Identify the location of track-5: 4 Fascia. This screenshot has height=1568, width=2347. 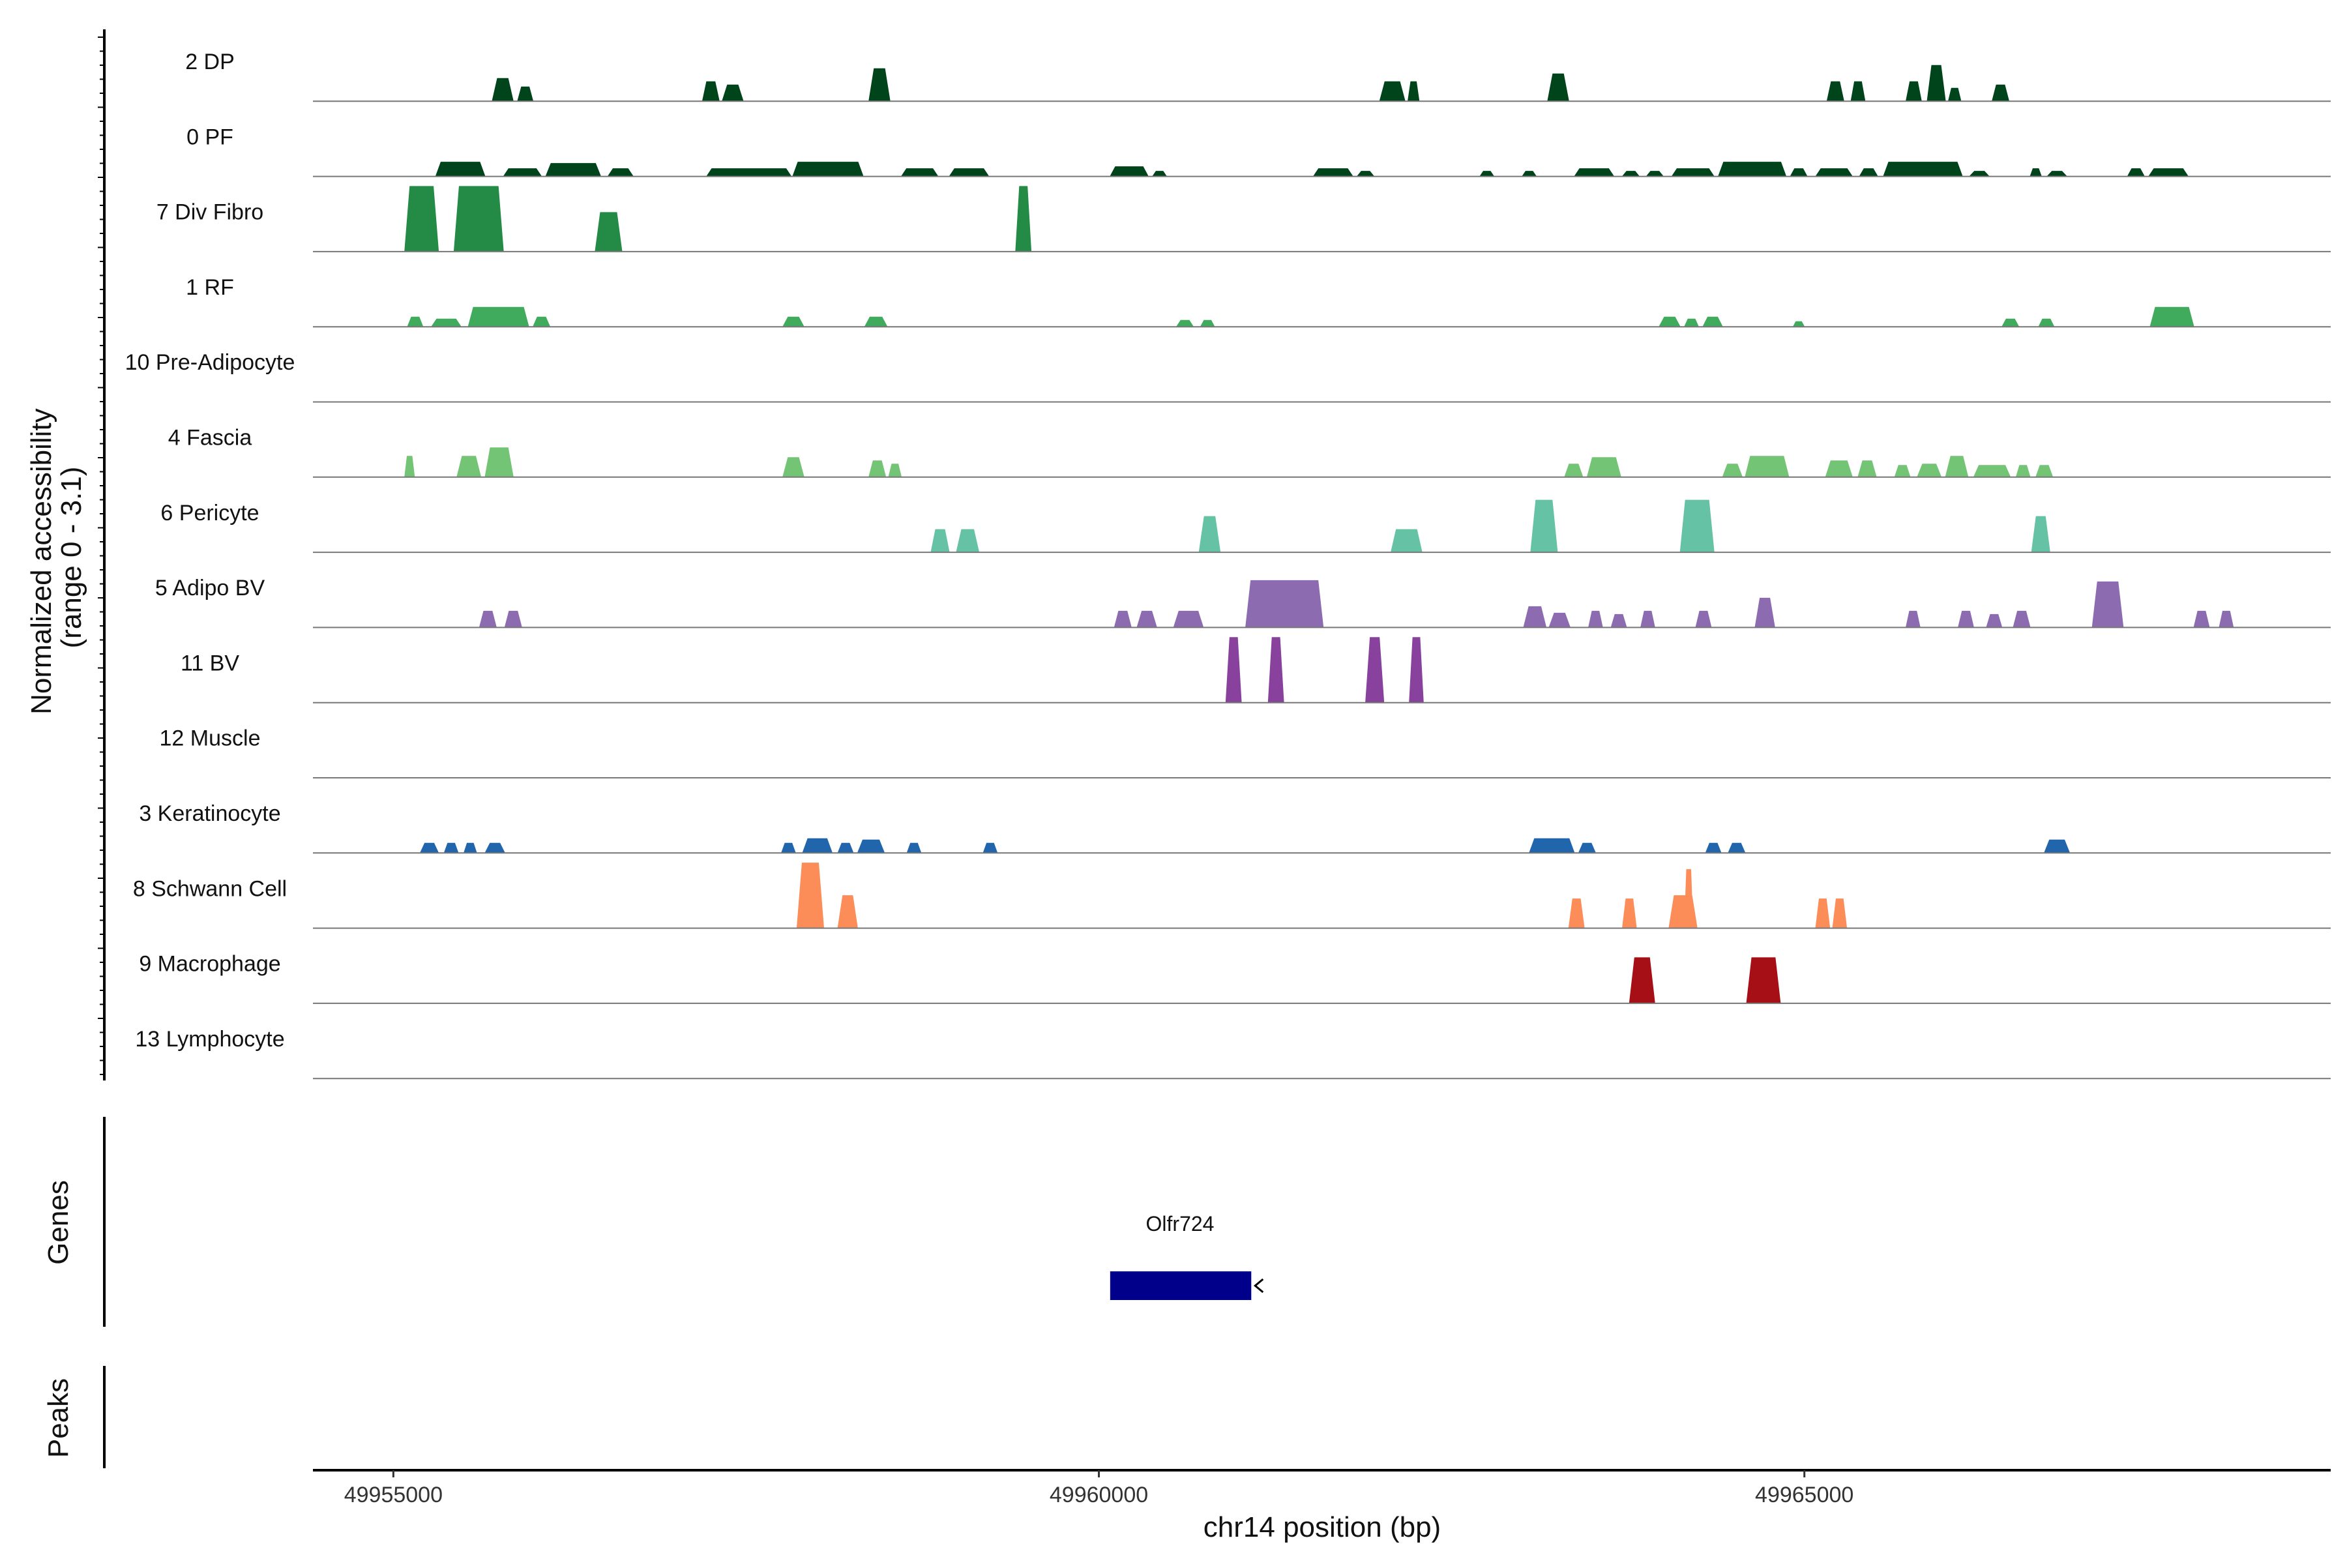
(1249, 452).